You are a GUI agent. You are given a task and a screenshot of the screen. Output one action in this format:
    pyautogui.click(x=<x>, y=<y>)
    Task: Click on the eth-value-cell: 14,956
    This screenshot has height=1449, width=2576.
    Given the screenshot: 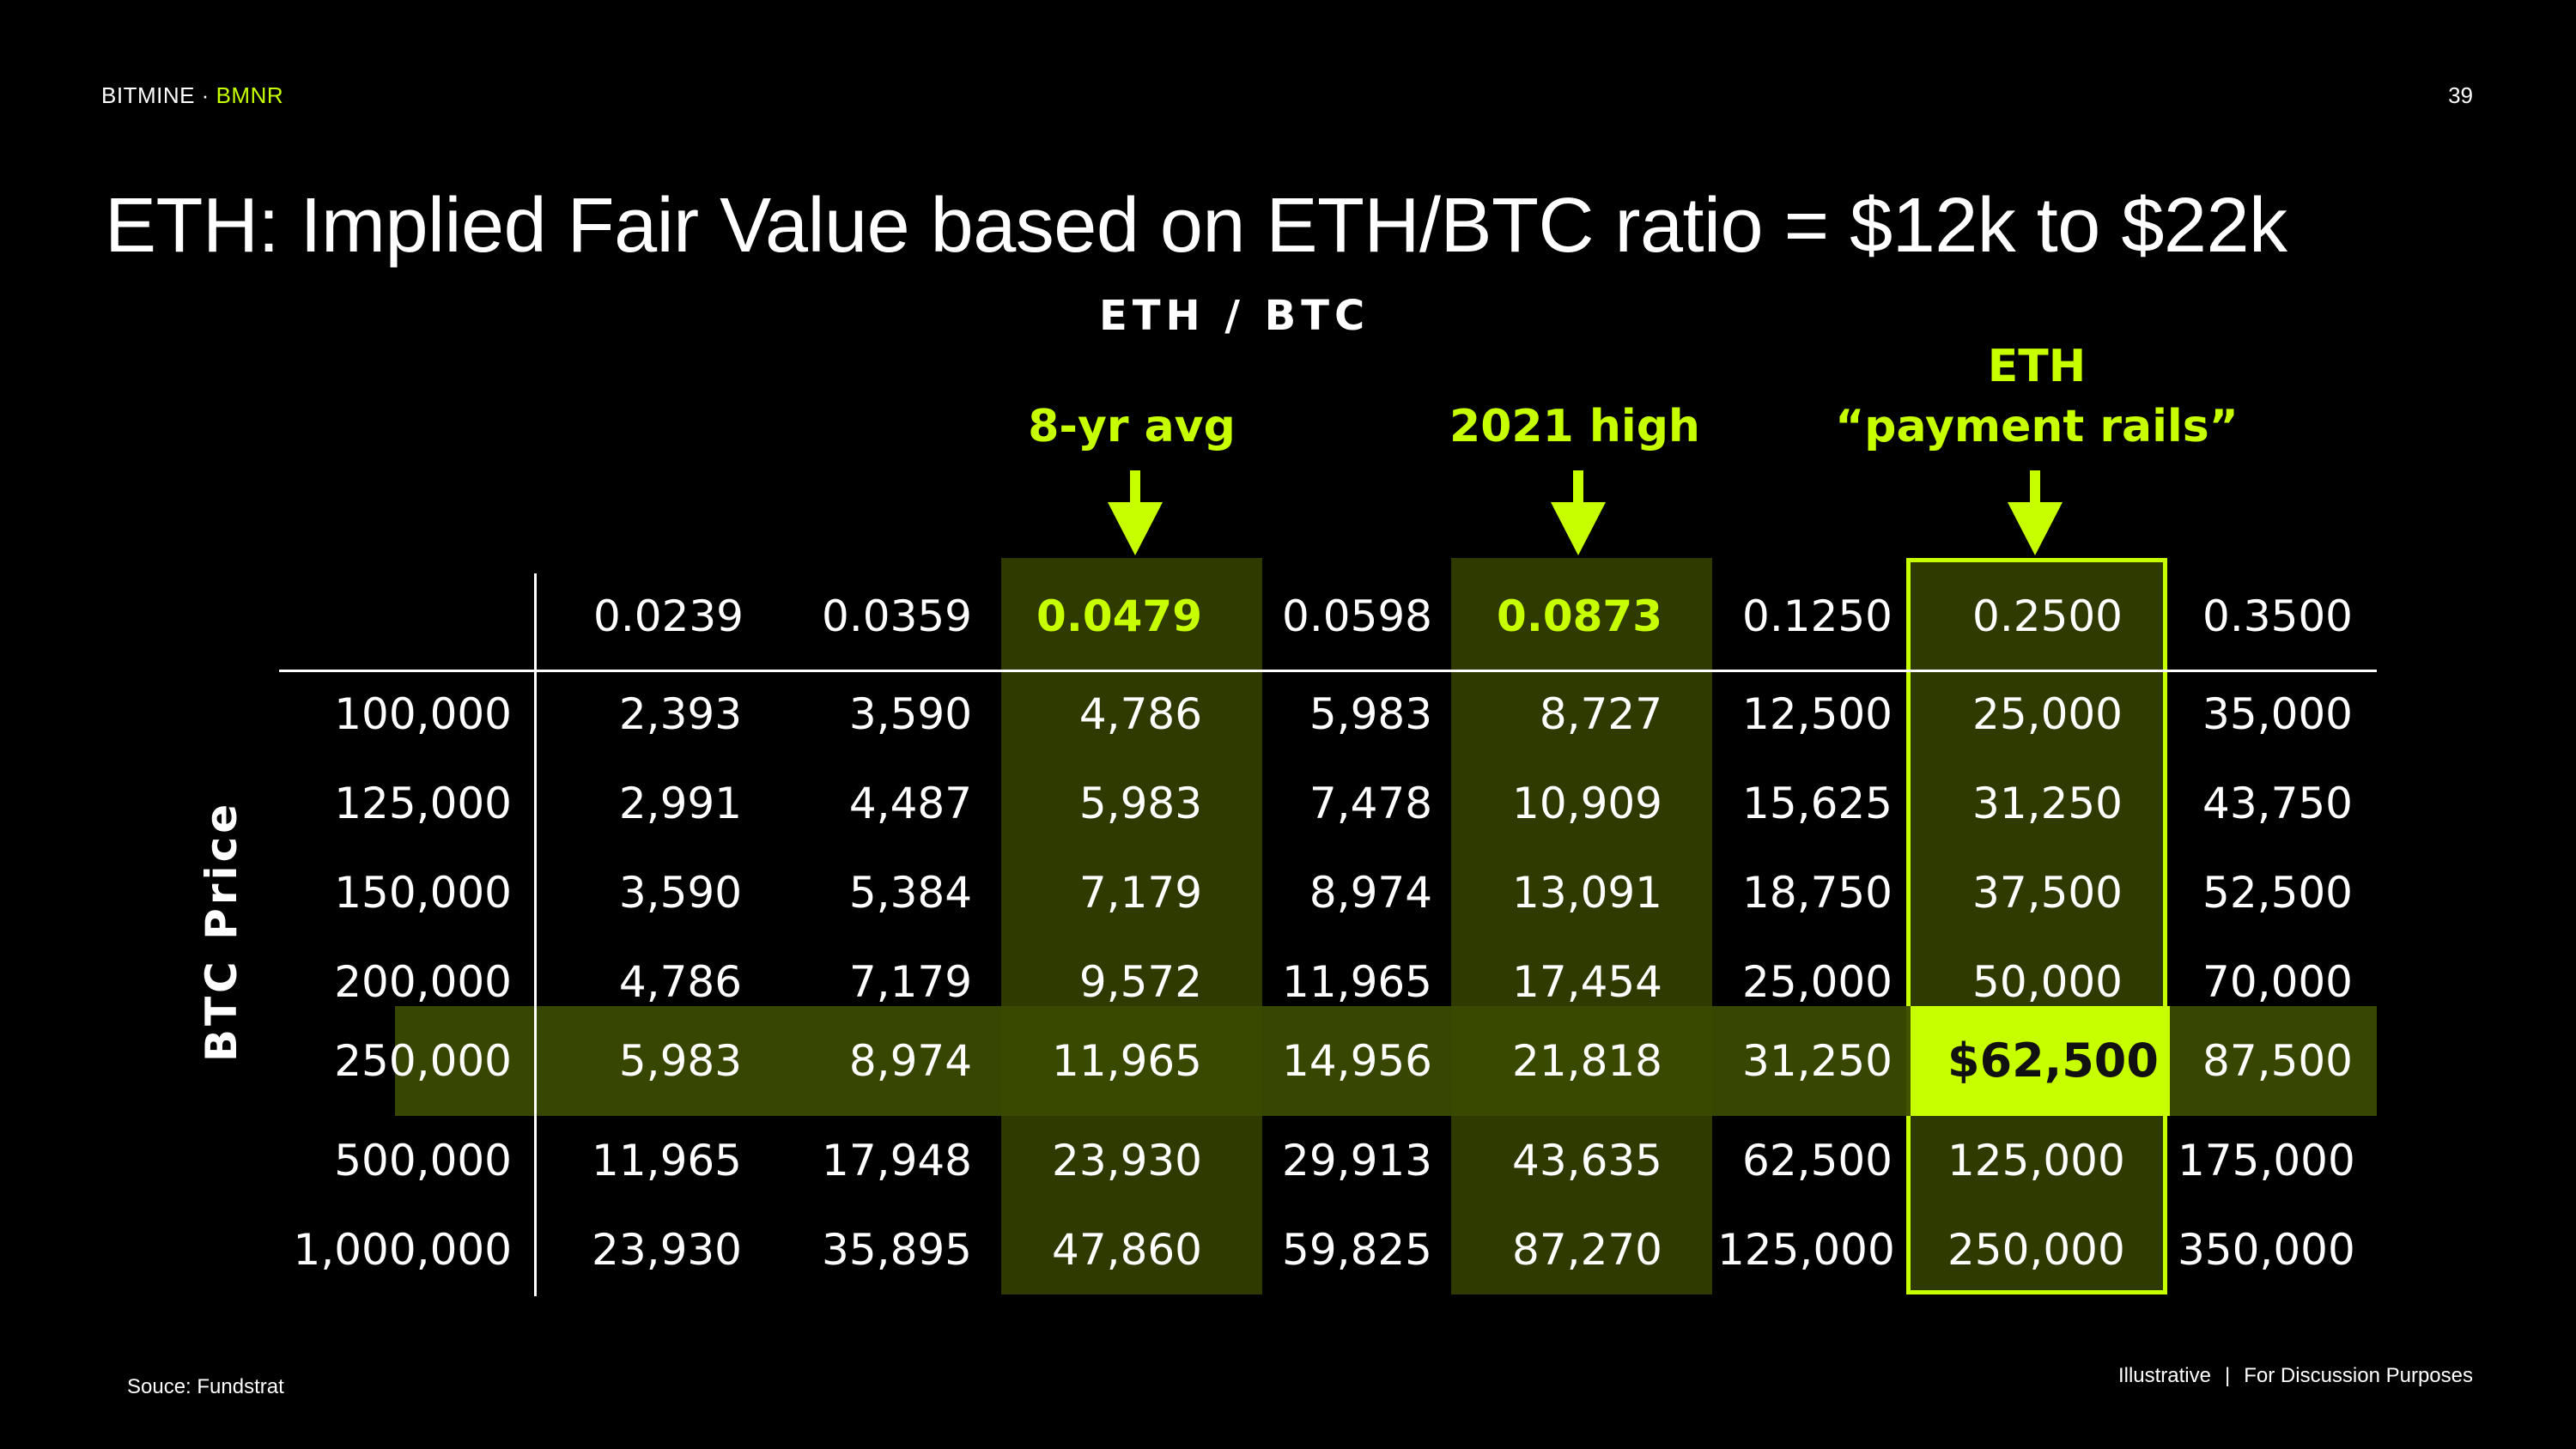 What is the action you would take?
    pyautogui.click(x=1357, y=1061)
    